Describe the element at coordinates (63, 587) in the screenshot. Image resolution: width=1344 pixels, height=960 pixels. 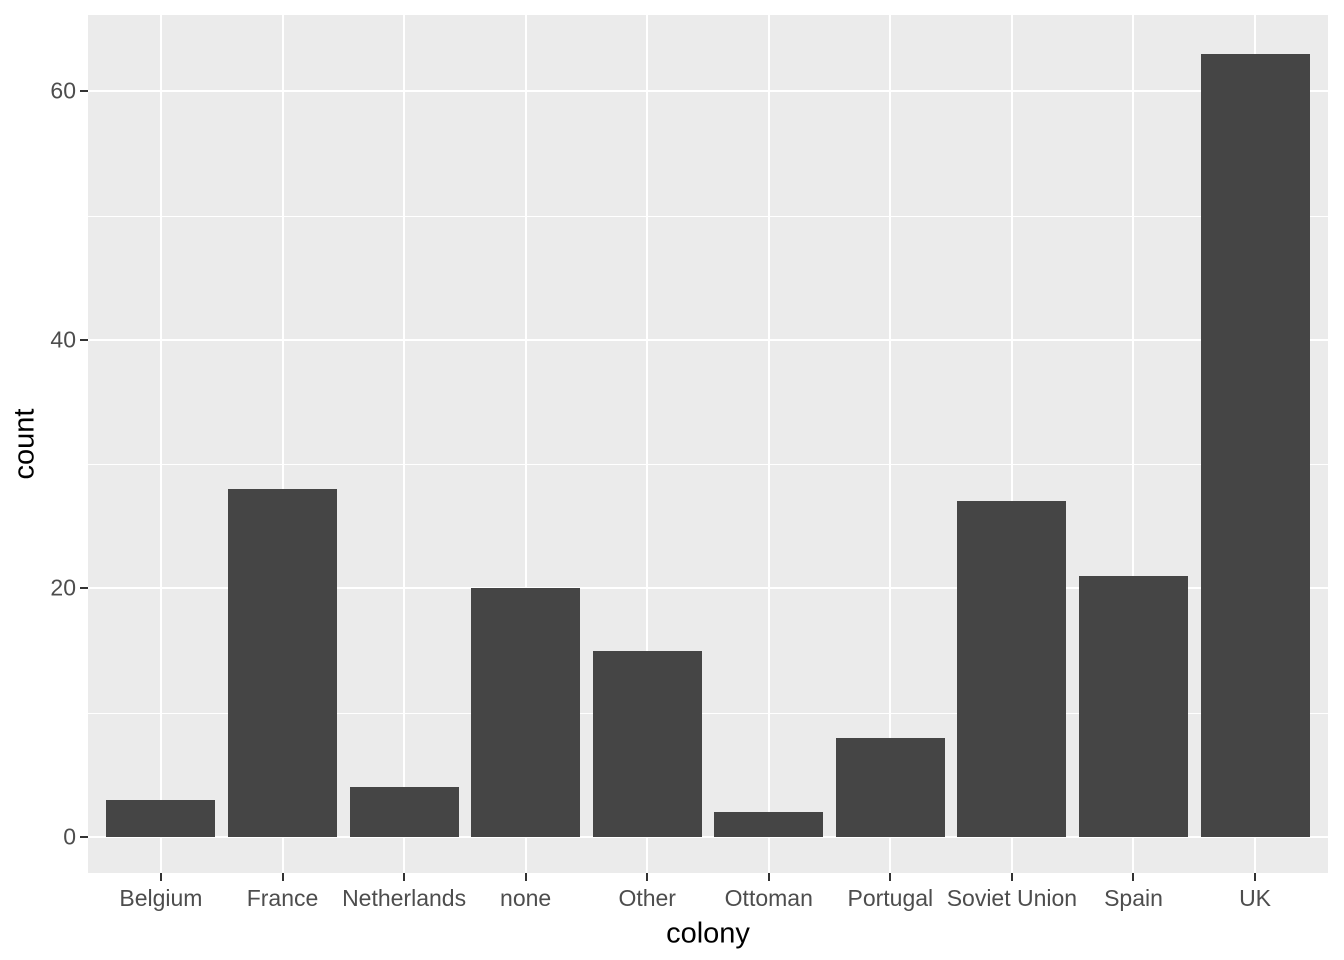
I see `y-tick-label: 20` at that location.